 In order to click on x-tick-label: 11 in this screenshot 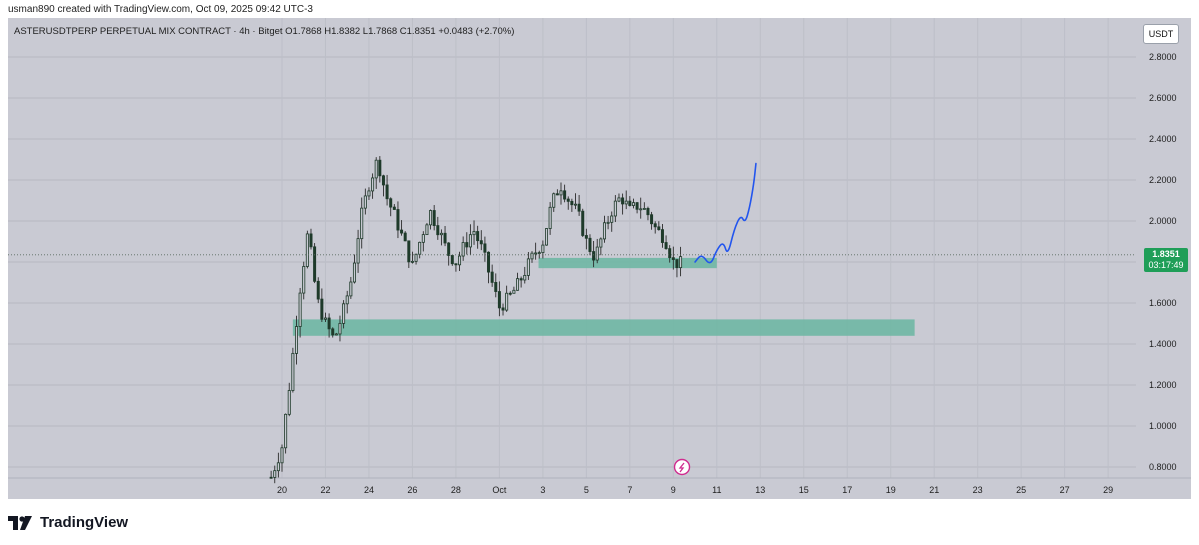, I will do `click(716, 490)`.